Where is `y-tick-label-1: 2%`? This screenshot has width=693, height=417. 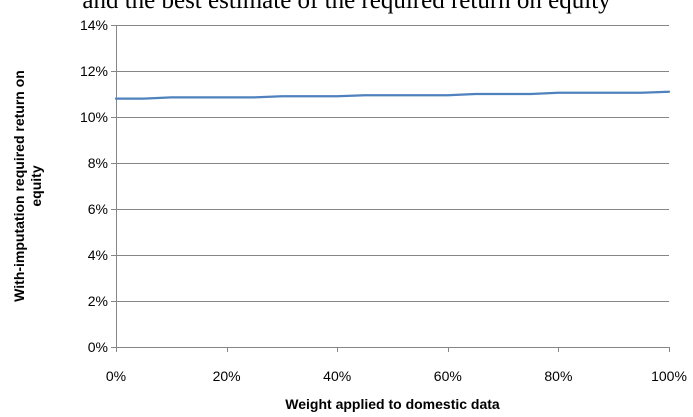 y-tick-label-1: 2% is located at coordinates (98, 301).